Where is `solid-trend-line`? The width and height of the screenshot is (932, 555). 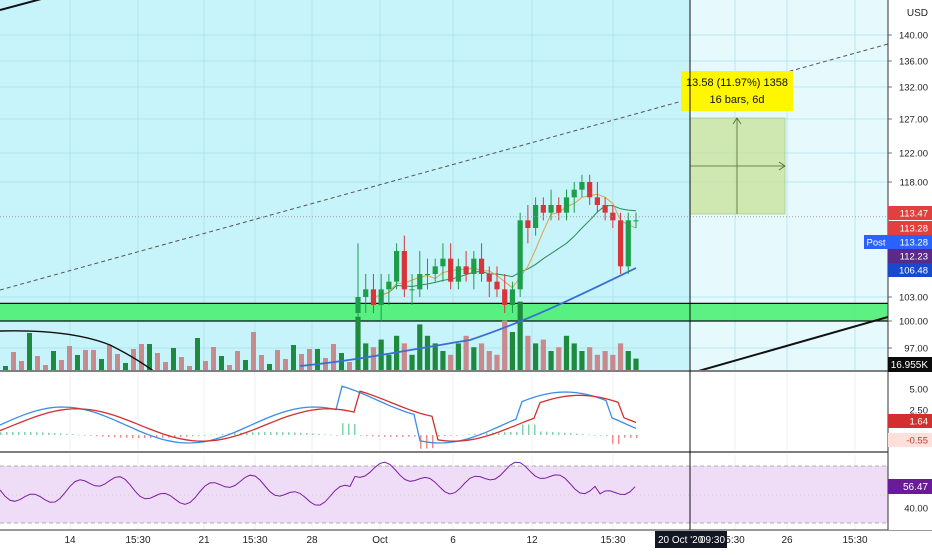
solid-trend-line is located at coordinates (791, 344).